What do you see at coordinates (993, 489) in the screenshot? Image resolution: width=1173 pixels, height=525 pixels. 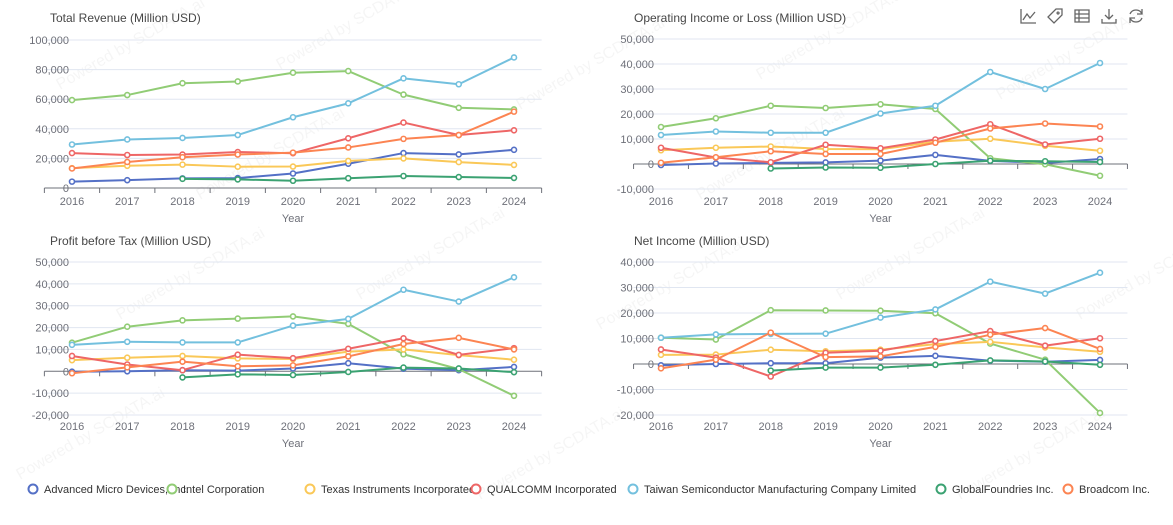 I see `legend-item: GlobalFoundries Inc.` at bounding box center [993, 489].